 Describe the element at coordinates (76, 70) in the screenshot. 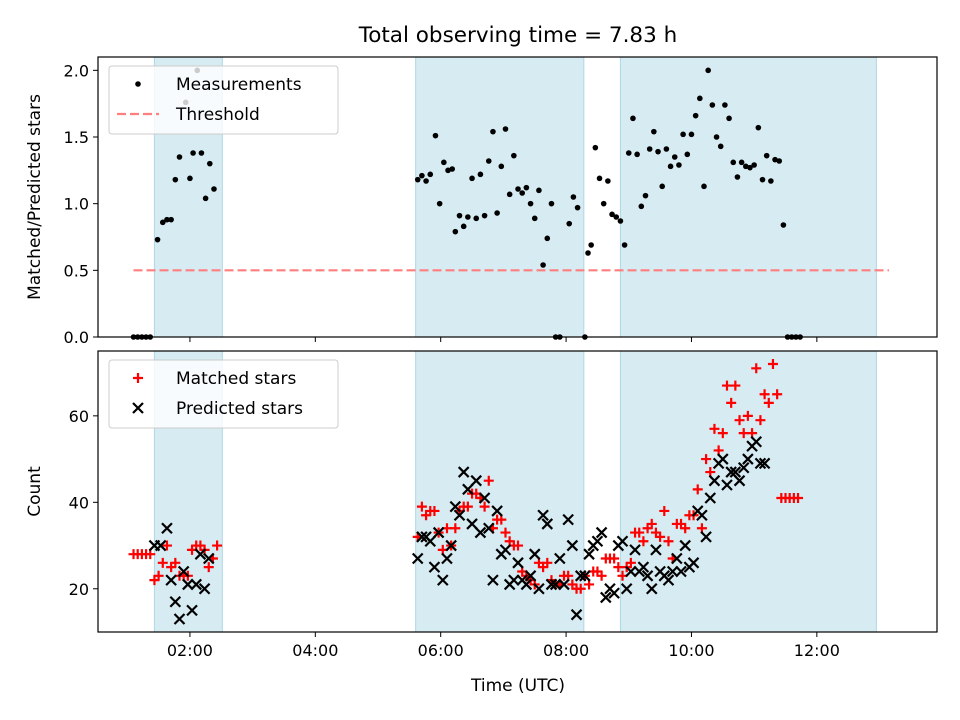

I see `top-y-tick-label: 2.0` at that location.